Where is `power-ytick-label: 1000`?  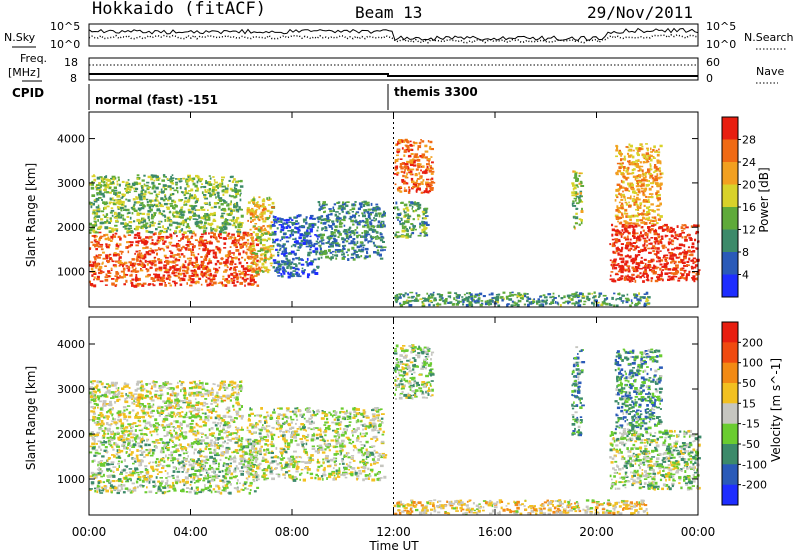 power-ytick-label: 1000 is located at coordinates (71, 272).